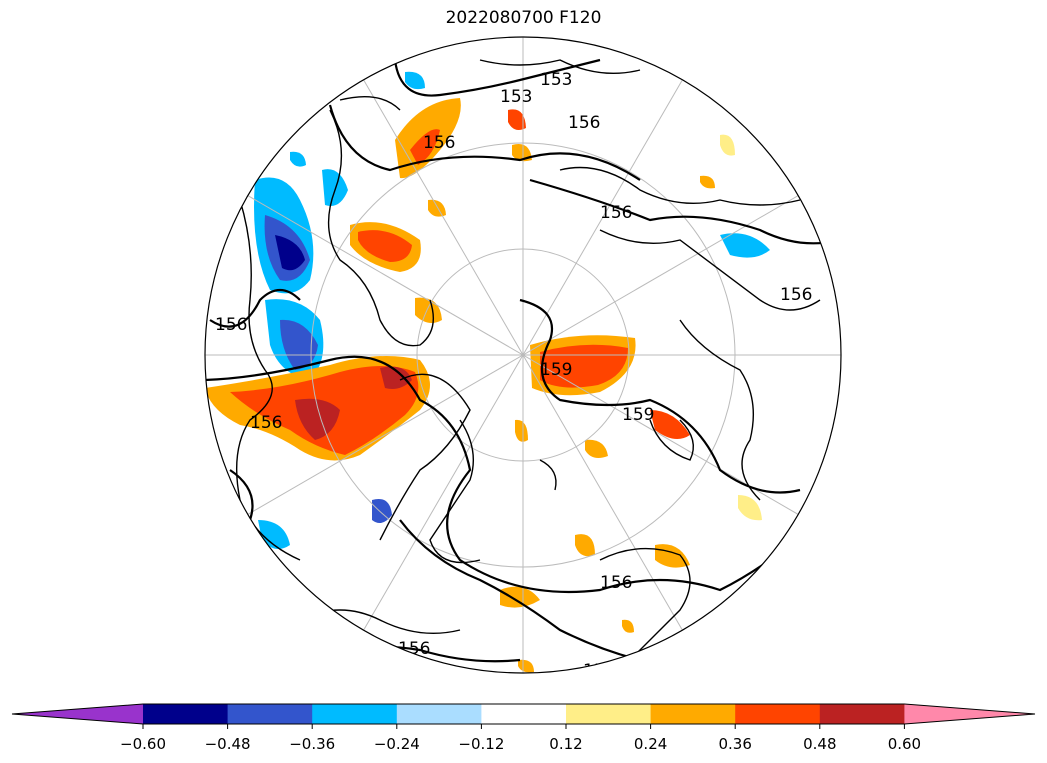  I want to click on colorbar-tick-label: 0.60, so click(904, 744).